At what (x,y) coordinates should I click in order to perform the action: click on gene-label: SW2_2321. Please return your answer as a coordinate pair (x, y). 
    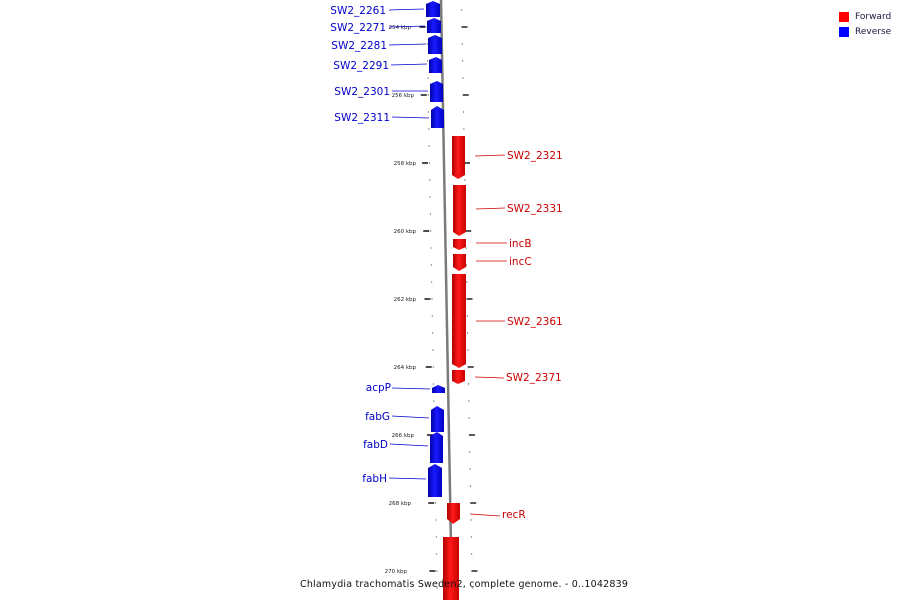
    Looking at the image, I should click on (535, 156).